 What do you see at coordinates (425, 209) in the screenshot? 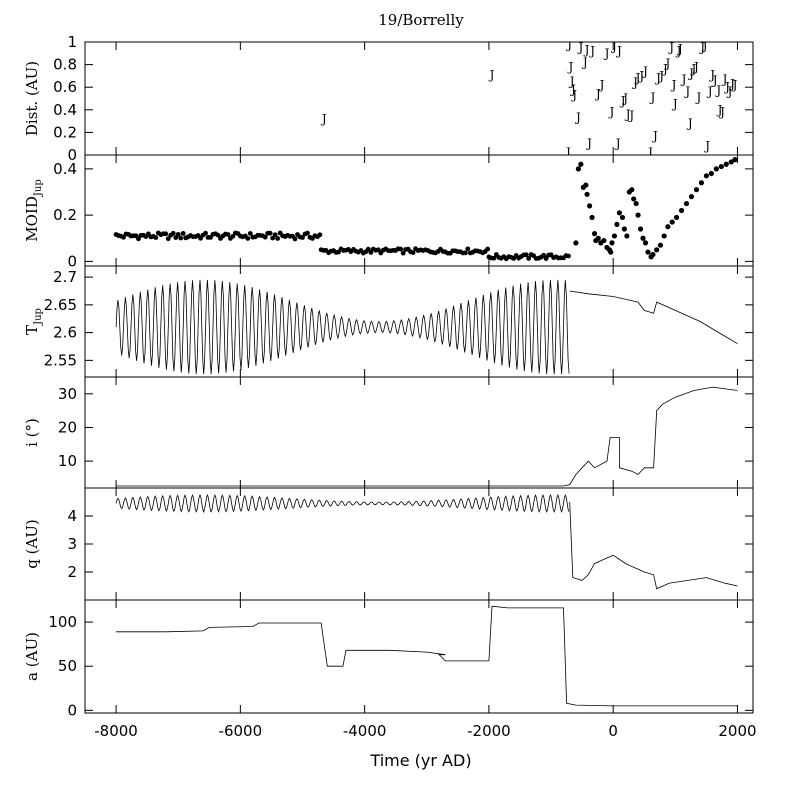
I see `series-moid` at bounding box center [425, 209].